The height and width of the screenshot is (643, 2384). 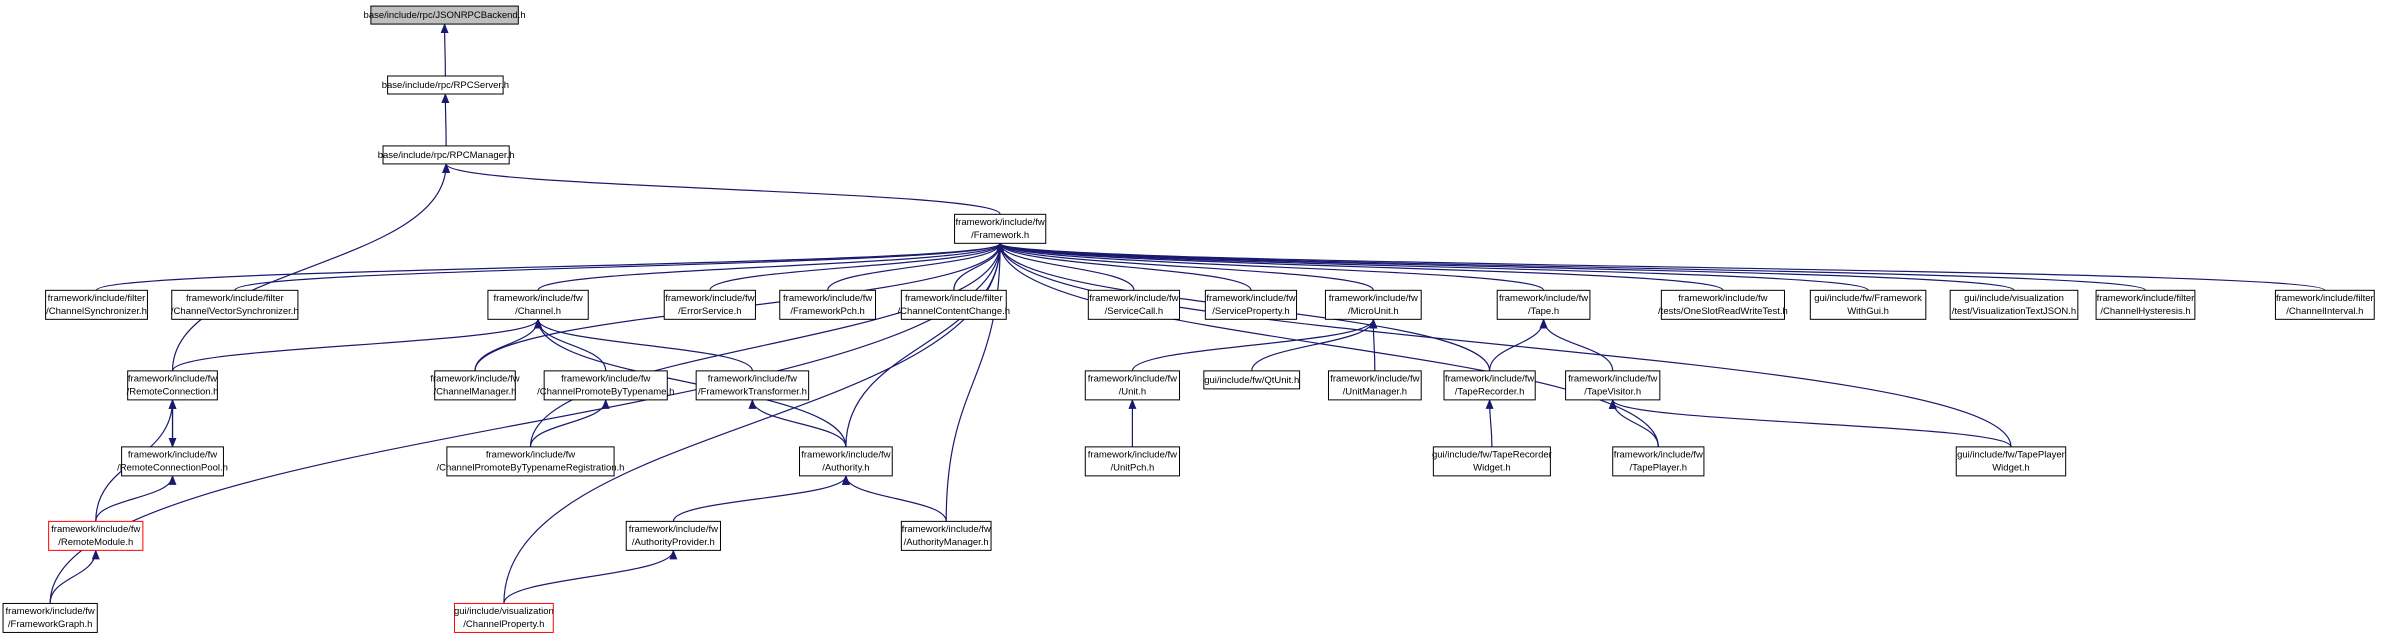 I want to click on node-label: /ChannelProperty.h, so click(x=503, y=624).